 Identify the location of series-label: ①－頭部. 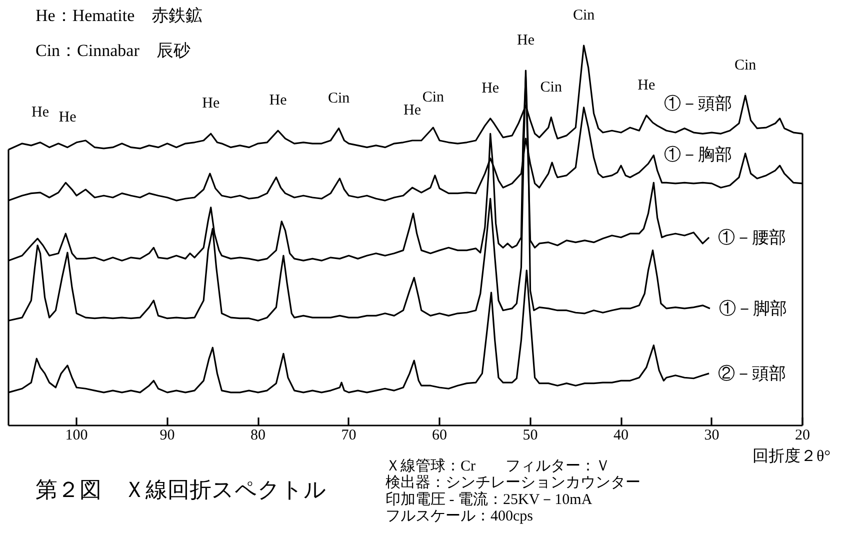
(698, 104).